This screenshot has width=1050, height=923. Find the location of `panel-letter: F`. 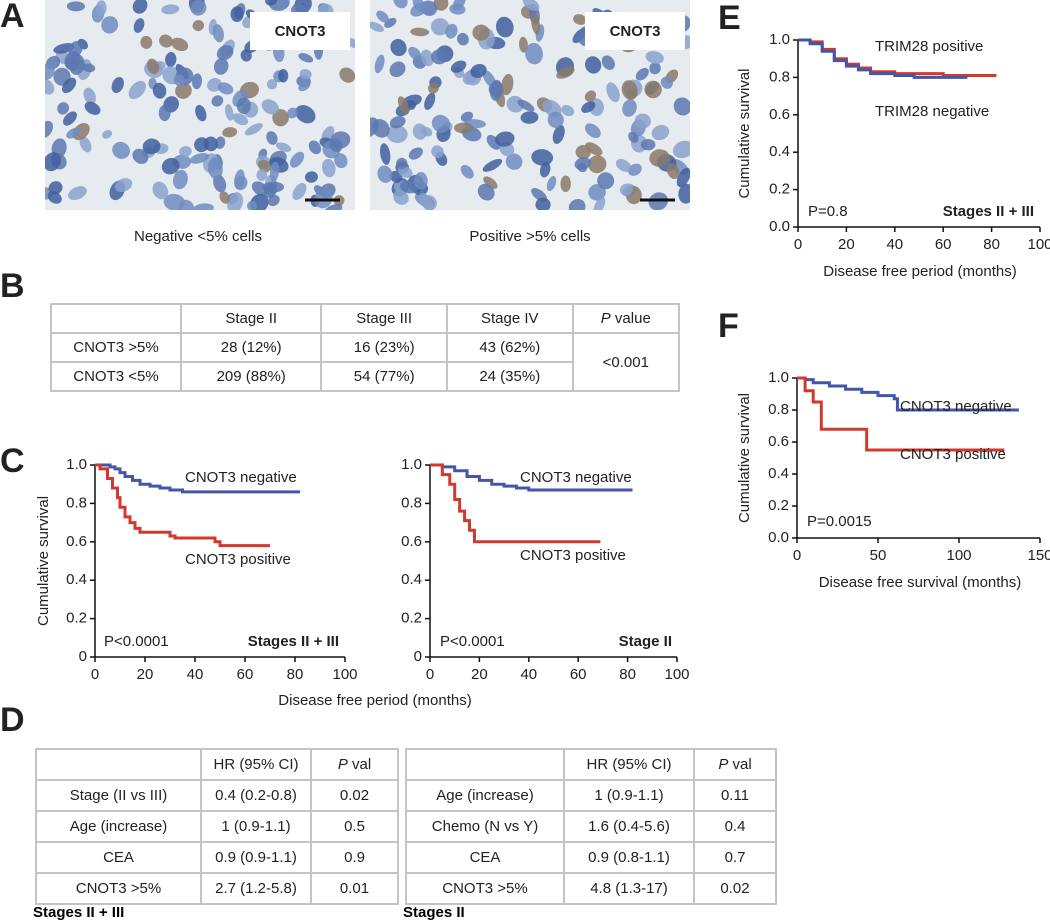

panel-letter: F is located at coordinates (728, 326).